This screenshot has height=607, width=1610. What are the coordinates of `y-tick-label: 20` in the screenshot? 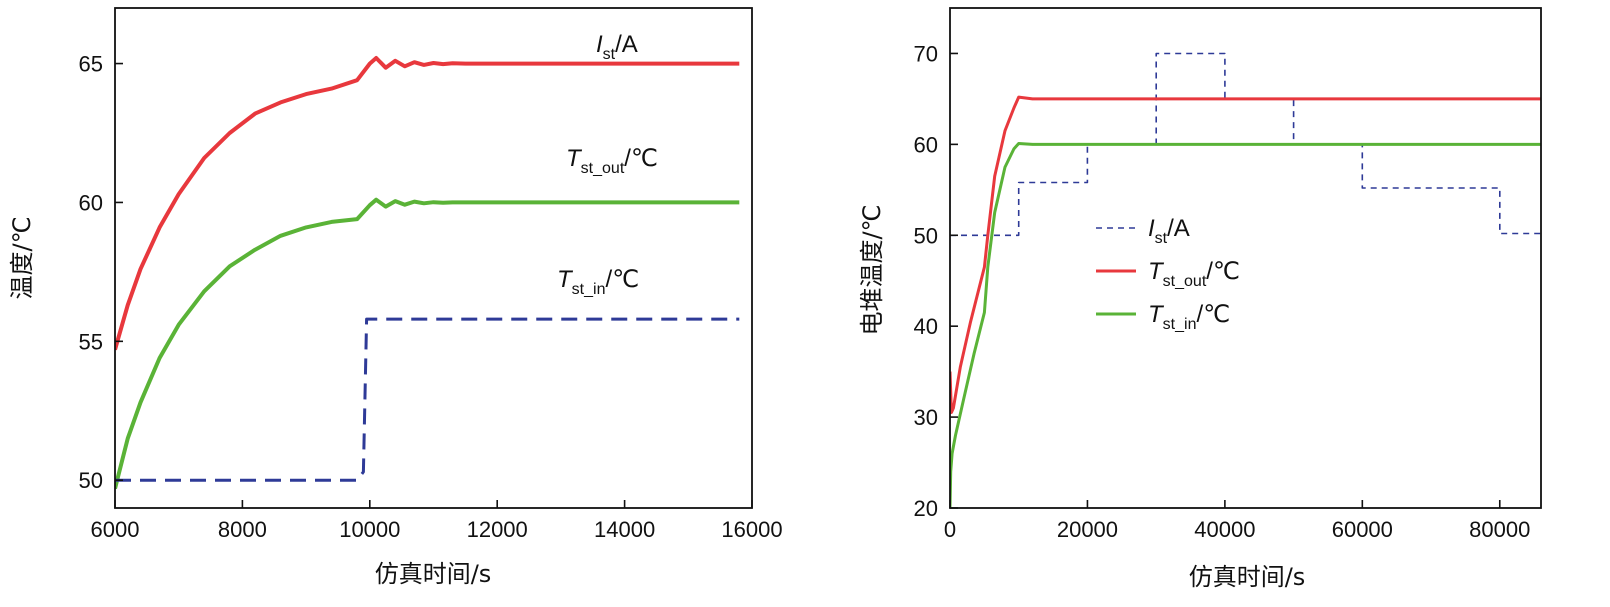 It's located at (926, 508).